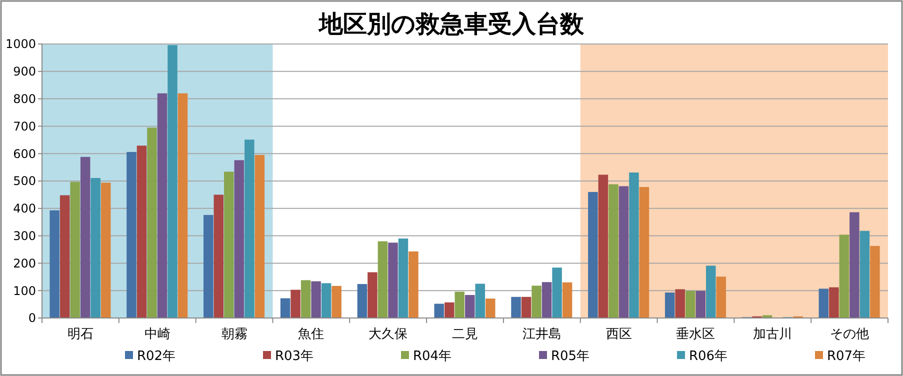 This screenshot has width=903, height=376. Describe the element at coordinates (696, 334) in the screenshot. I see `x-tick-label: 垂水区` at that location.